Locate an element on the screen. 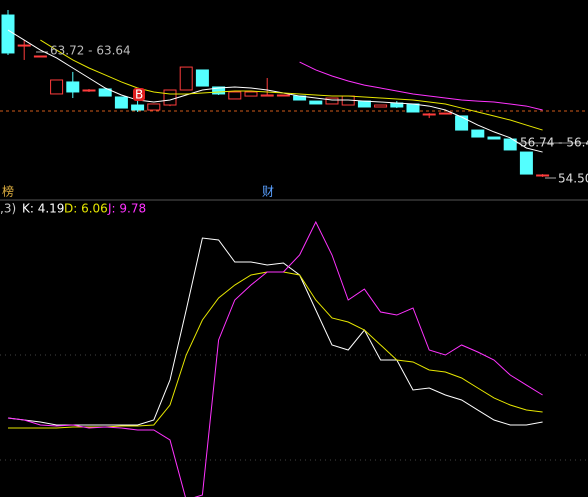  legend-entry: D: 6.06 is located at coordinates (86, 209).